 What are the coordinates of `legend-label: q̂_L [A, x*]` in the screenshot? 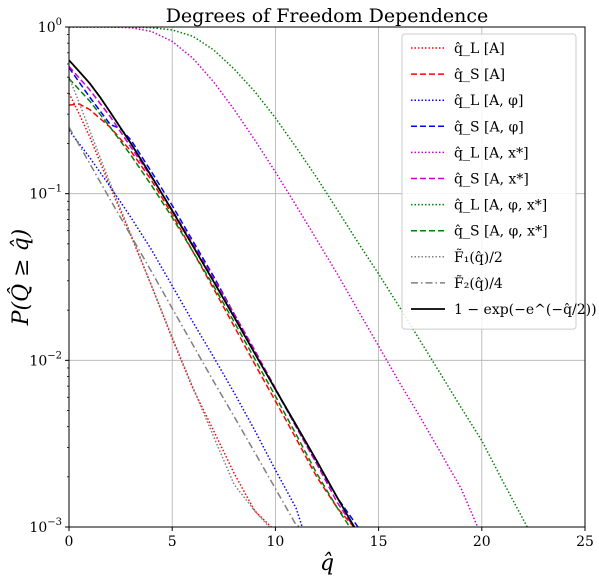 It's located at (491, 153).